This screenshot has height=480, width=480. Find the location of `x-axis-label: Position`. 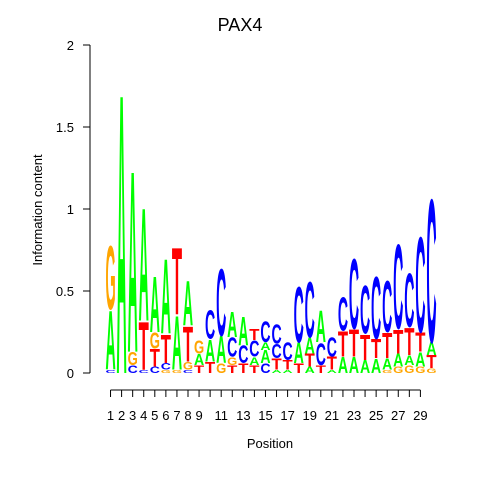

x-axis-label: Position is located at coordinates (270, 443).